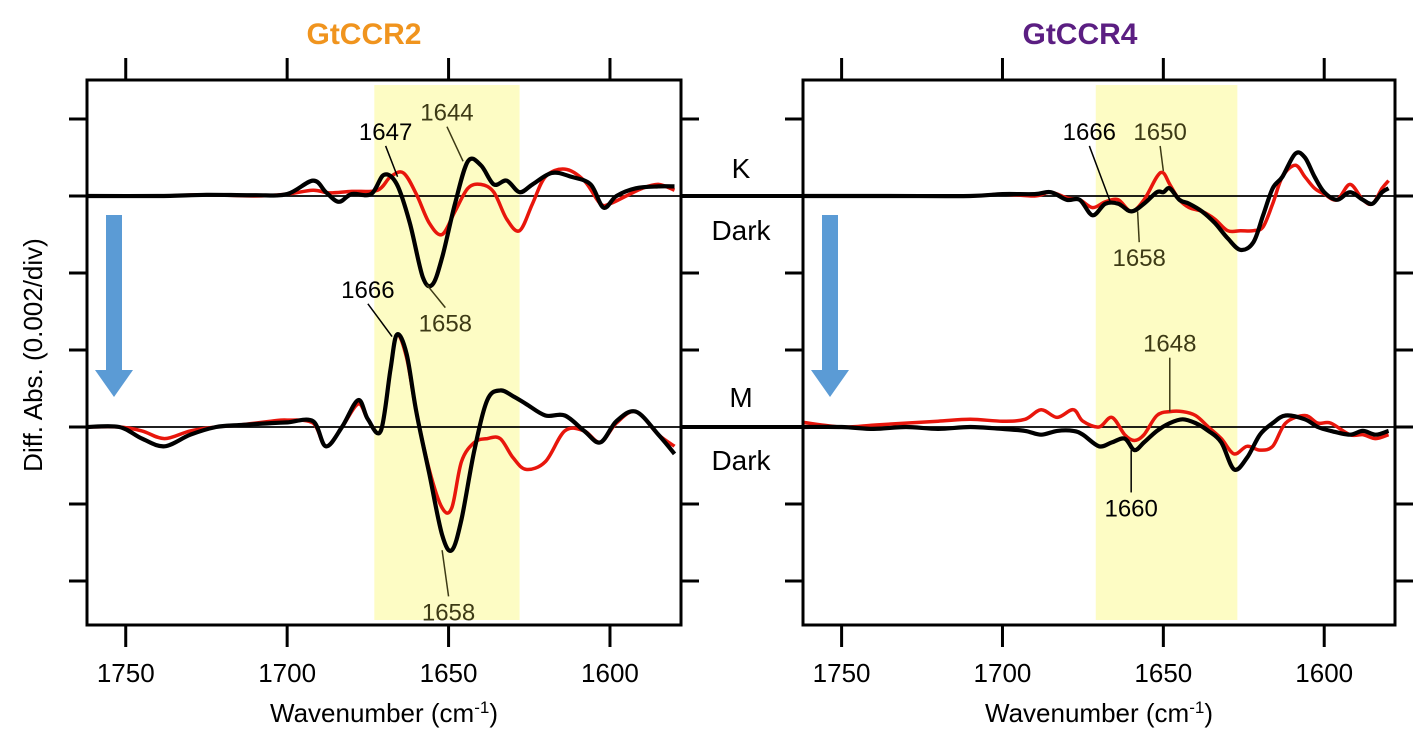 The image size is (1416, 729). Describe the element at coordinates (363, 34) in the screenshot. I see `chart-title: GtCCR2` at that location.